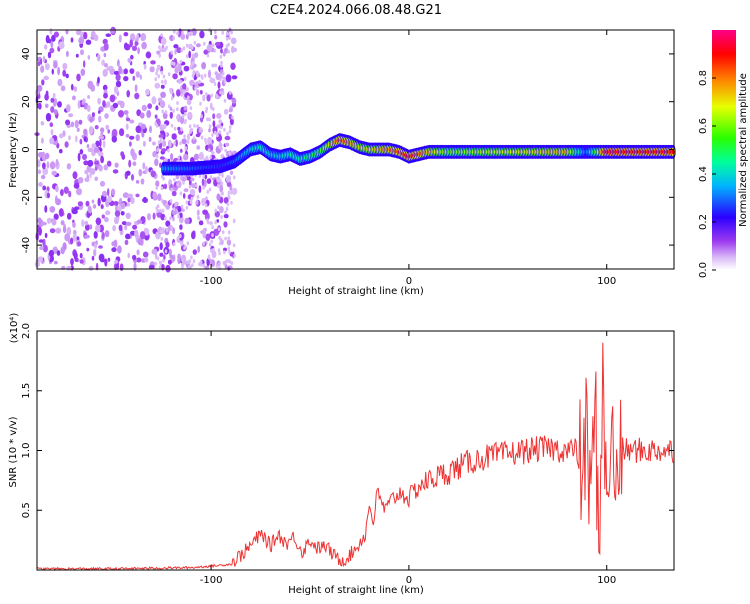 Image resolution: width=750 pixels, height=604 pixels. I want to click on heatmap-y-axis-label: Frequency (Hz), so click(13, 150).